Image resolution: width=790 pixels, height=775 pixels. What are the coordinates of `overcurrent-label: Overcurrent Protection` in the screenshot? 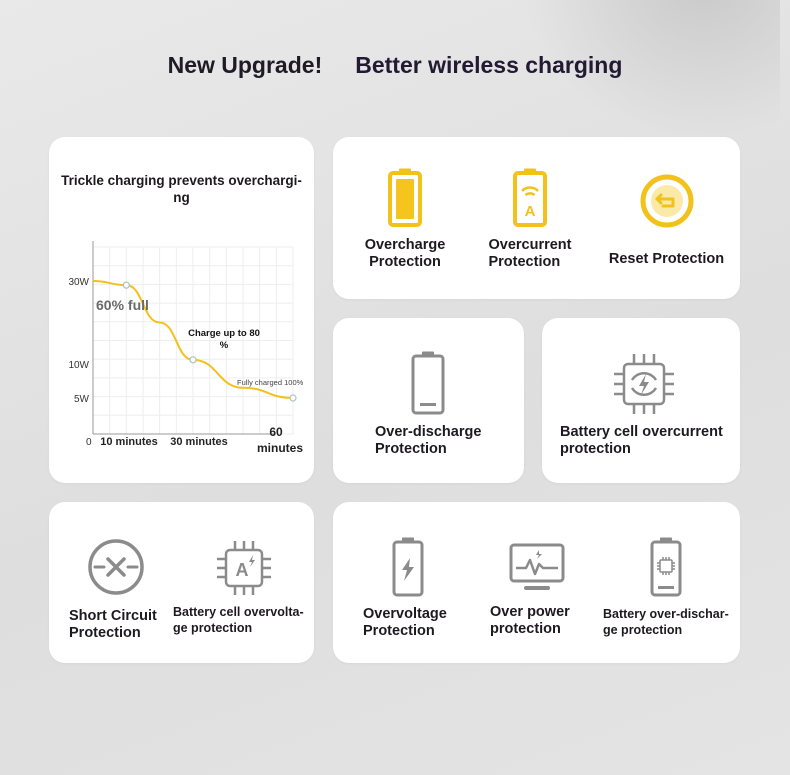 It's located at (530, 253).